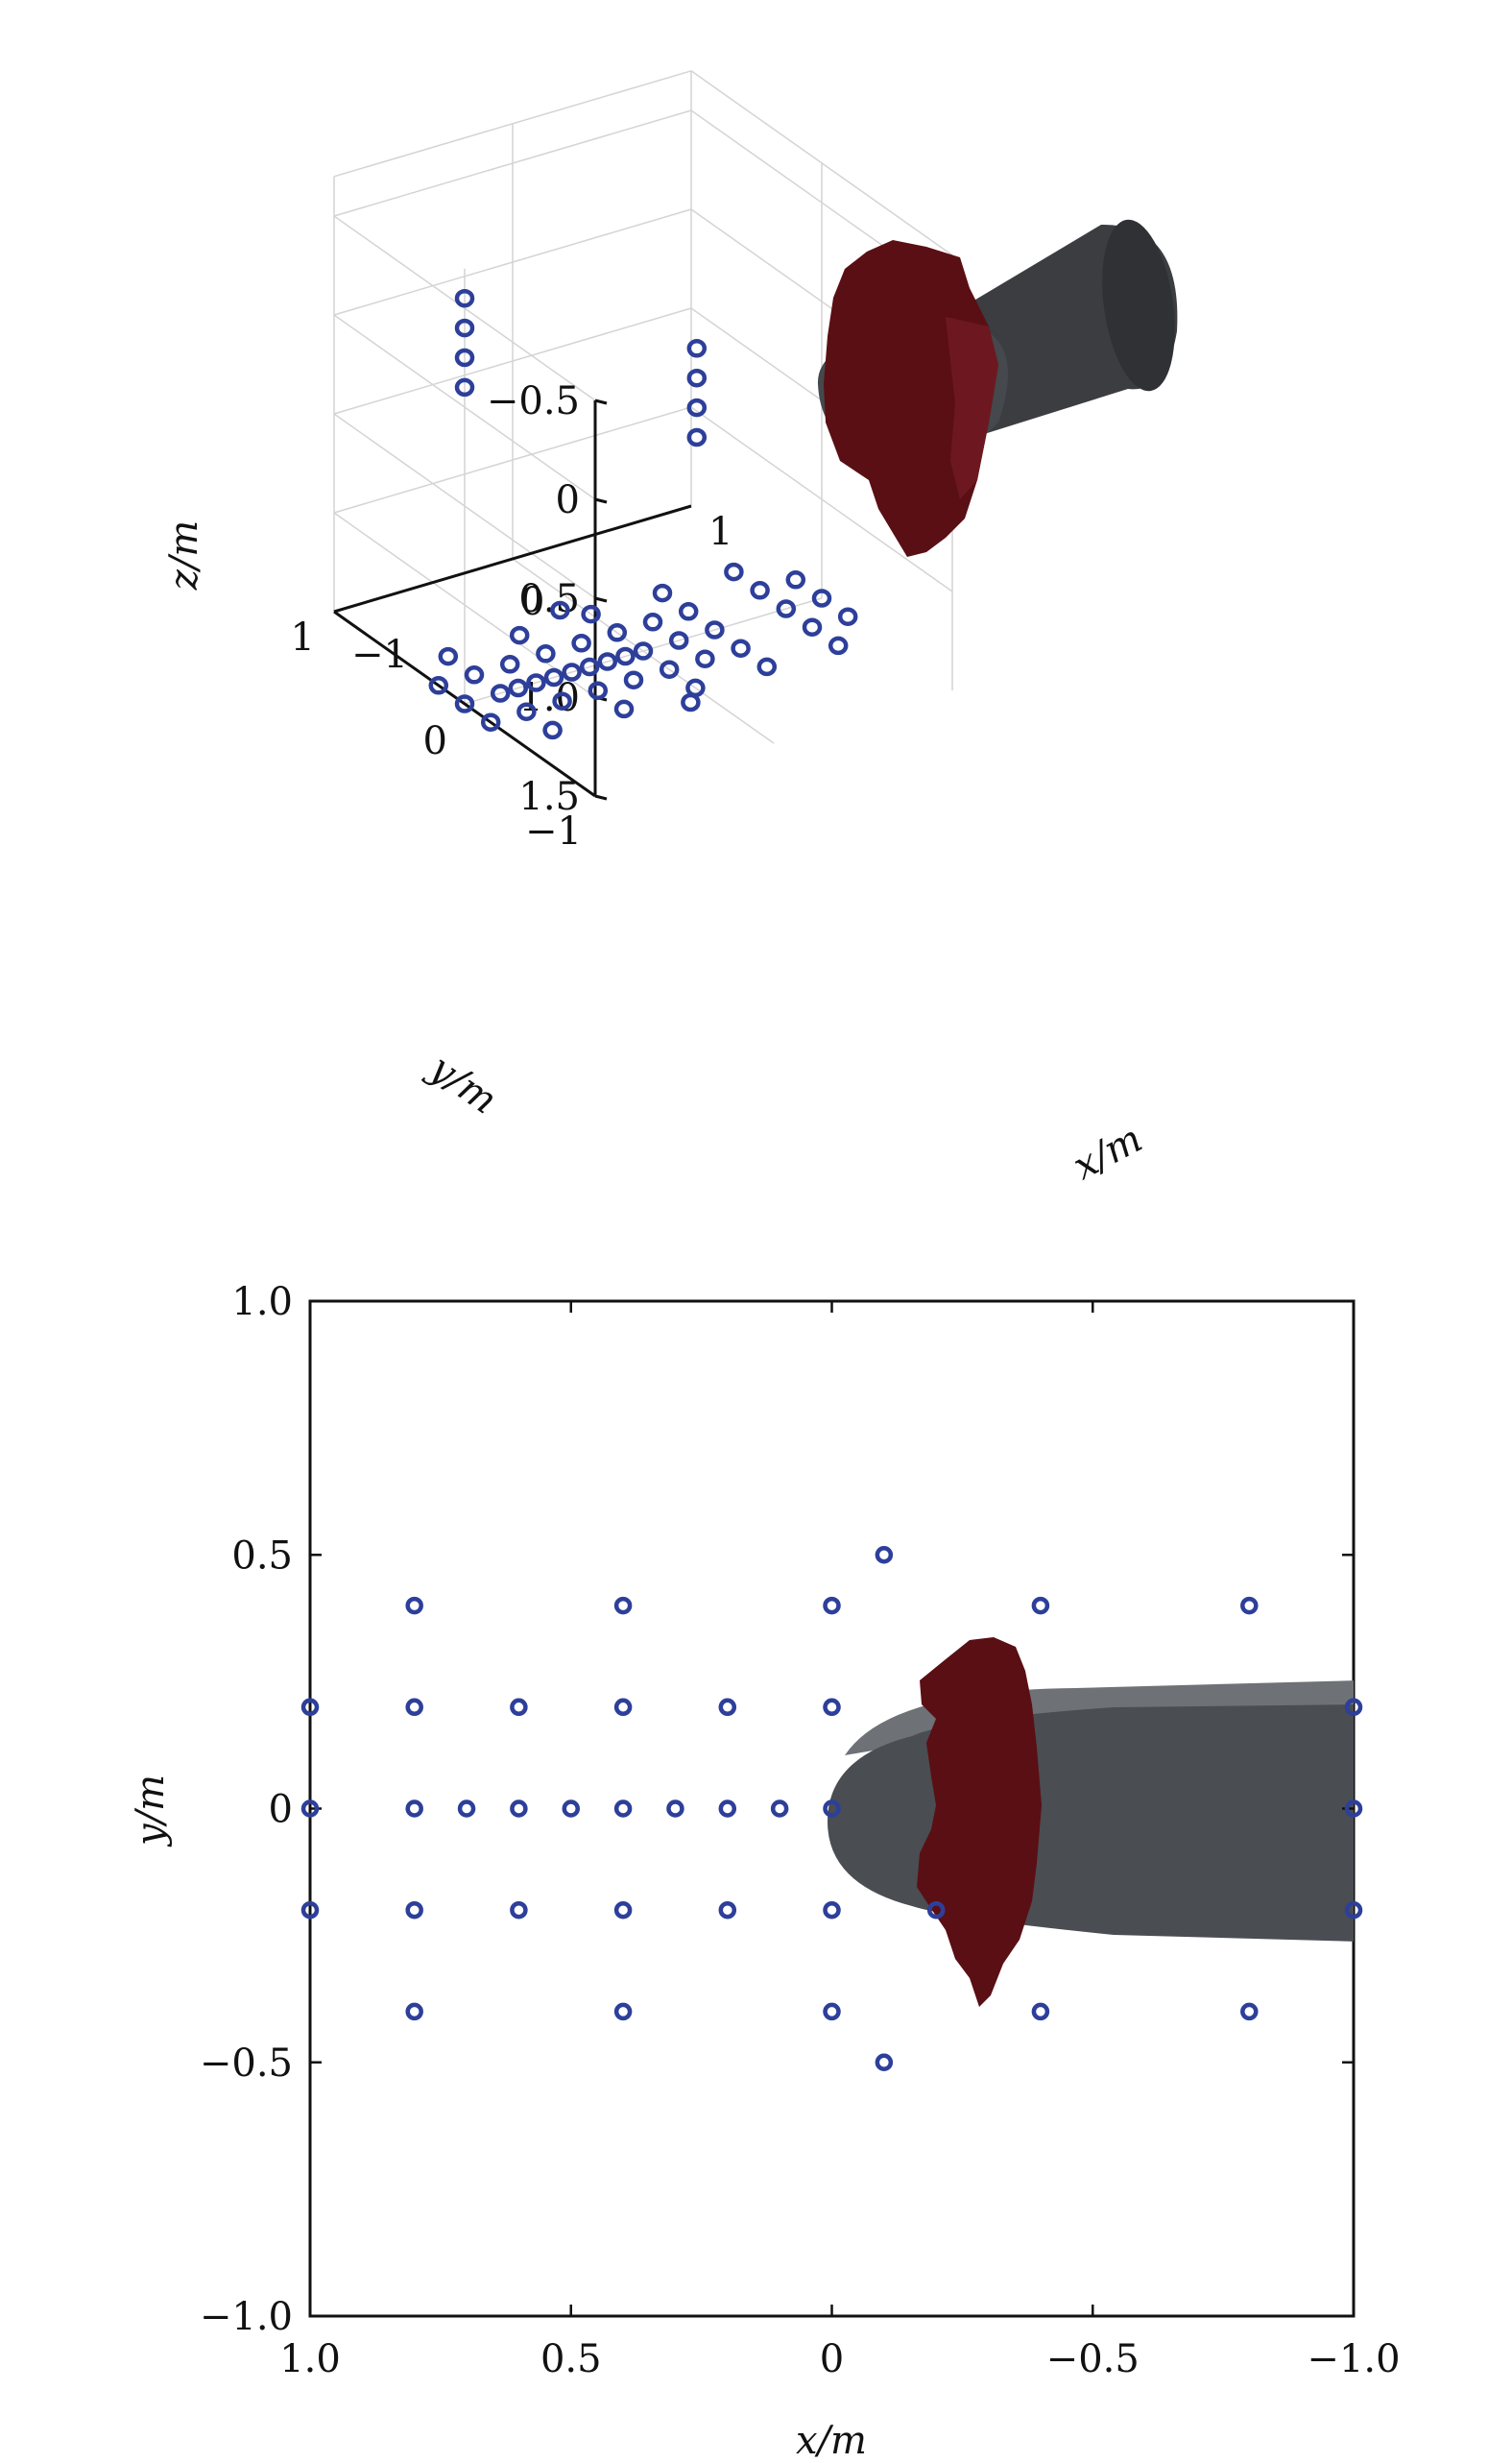  I want to click on axes-3d: −0.500.51.01.5−101 −101, so click(512, 616).